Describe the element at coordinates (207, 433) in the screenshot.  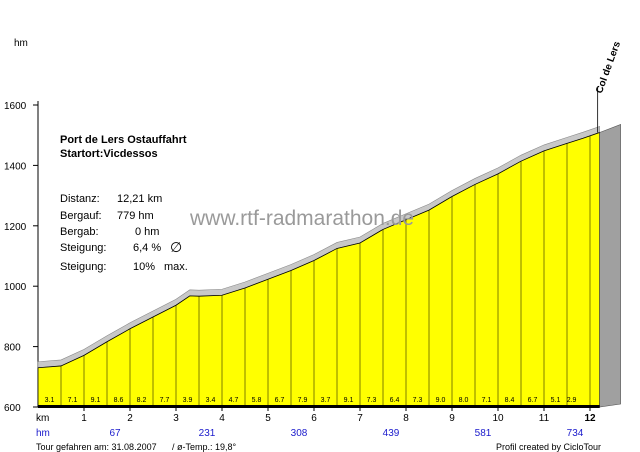
I see `cumulative-hm-label: 231` at that location.